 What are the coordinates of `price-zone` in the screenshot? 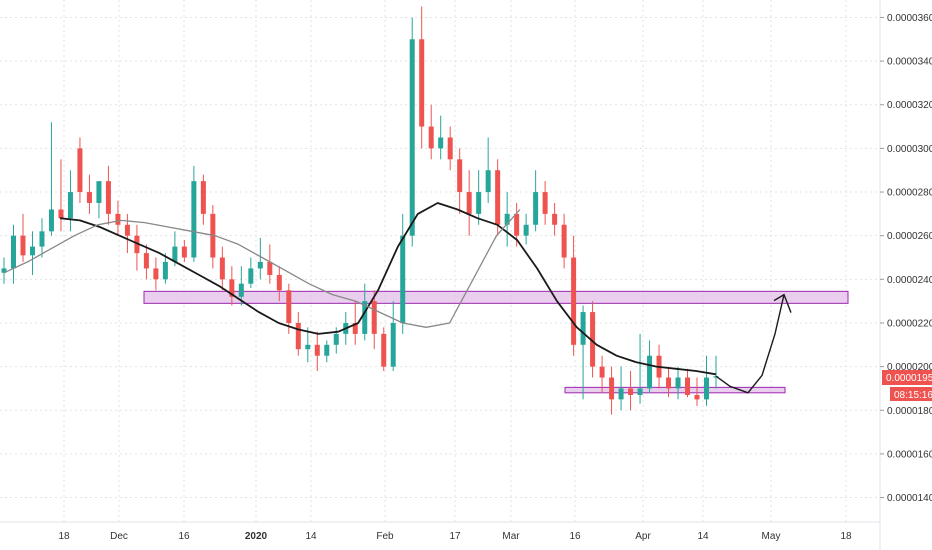 It's located at (496, 297).